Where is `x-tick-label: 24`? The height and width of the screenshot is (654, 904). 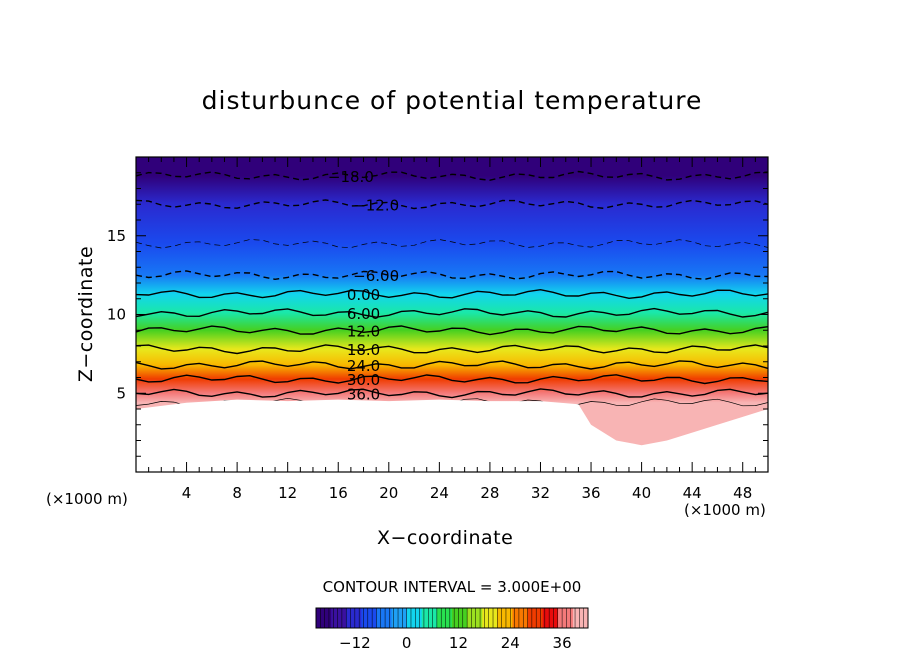 x-tick-label: 24 is located at coordinates (439, 493).